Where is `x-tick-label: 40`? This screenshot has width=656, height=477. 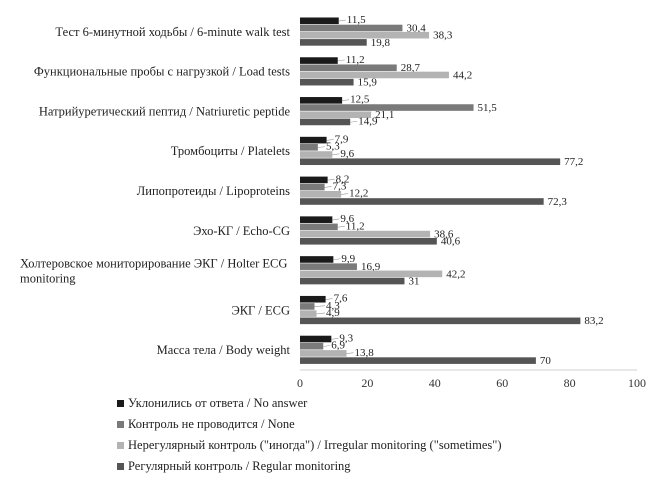
x-tick-label: 40 is located at coordinates (435, 383).